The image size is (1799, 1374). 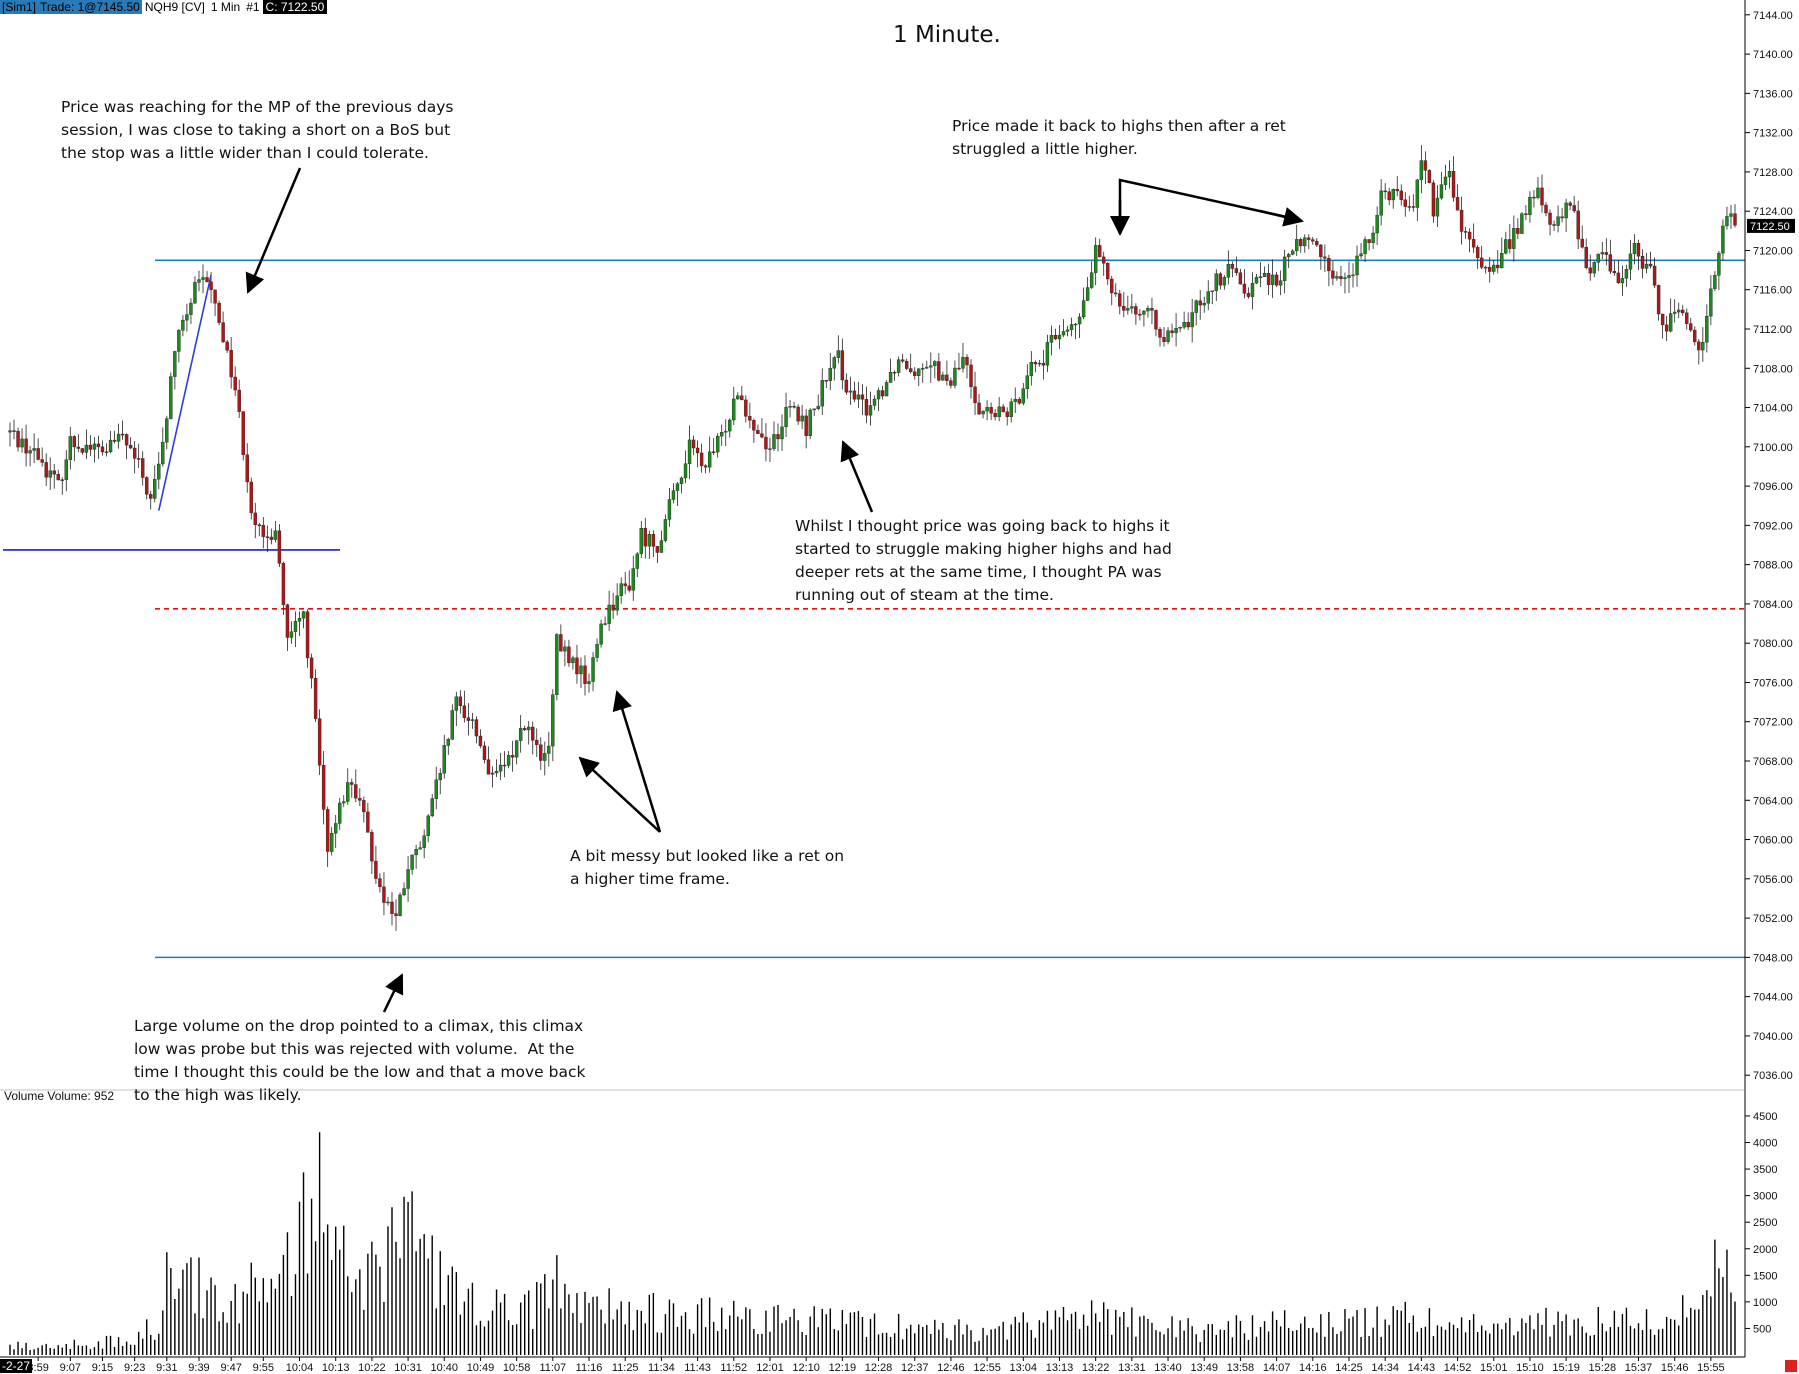 I want to click on time-tick-label: 8:59, so click(x=37, y=1368).